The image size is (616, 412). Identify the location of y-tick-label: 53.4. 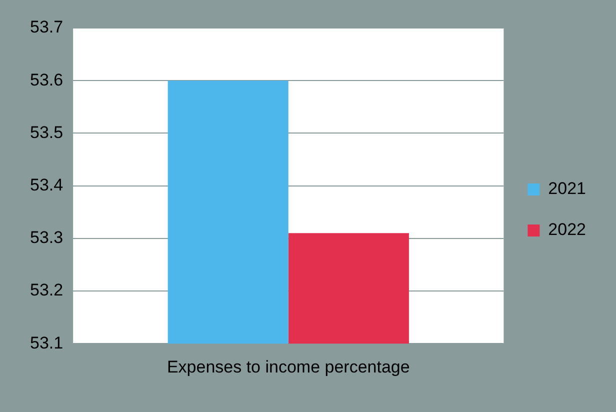
(47, 184).